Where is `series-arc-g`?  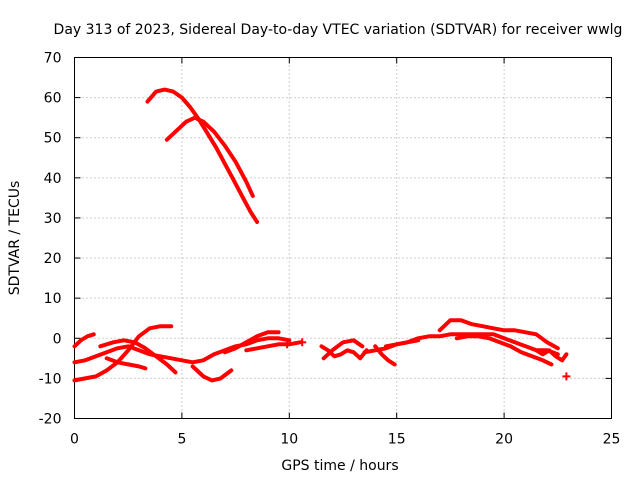
series-arc-g is located at coordinates (126, 363).